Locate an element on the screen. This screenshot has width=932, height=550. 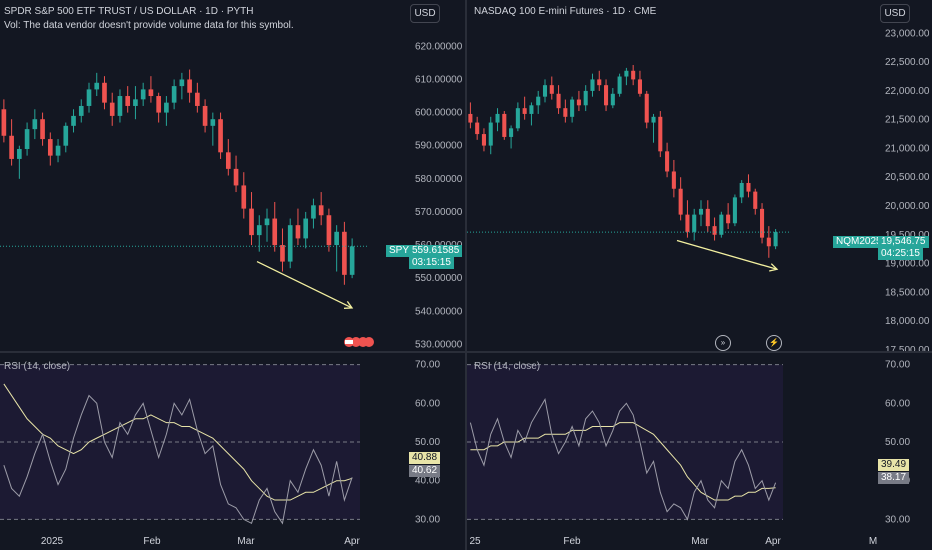
pane-divider-horizontal is located at coordinates (466, 352).